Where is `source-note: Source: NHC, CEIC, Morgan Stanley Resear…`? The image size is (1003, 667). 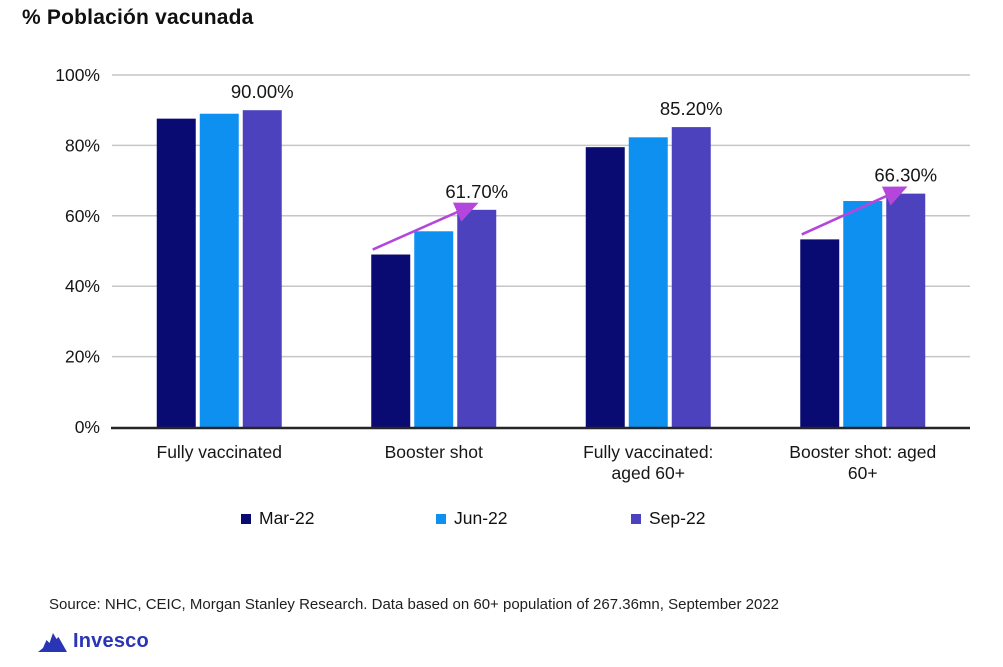 source-note: Source: NHC, CEIC, Morgan Stanley Resear… is located at coordinates (414, 604).